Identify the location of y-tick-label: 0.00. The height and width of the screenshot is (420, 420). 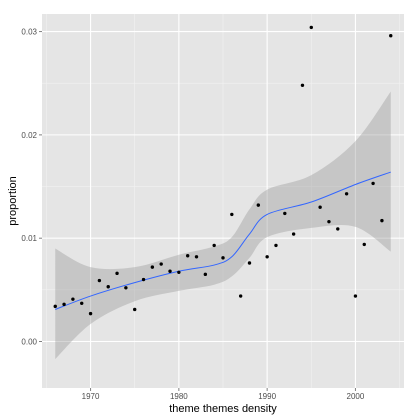
(29, 342).